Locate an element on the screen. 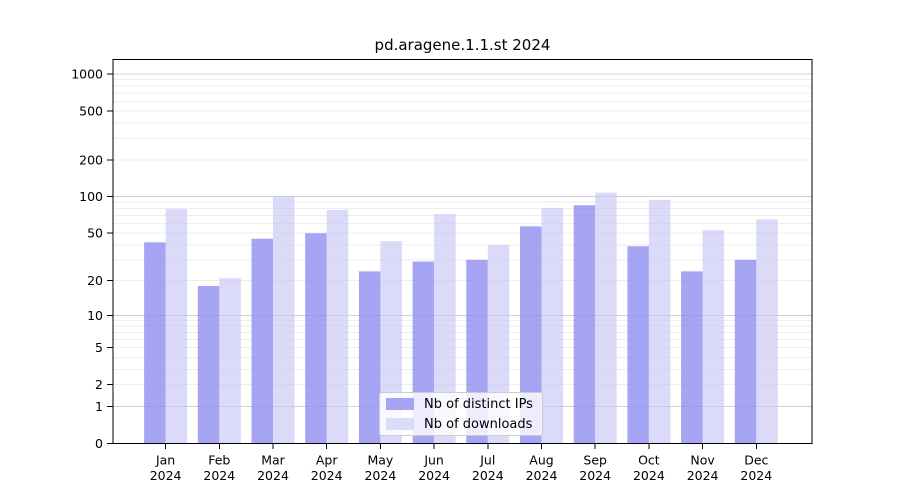 This screenshot has width=900, height=500. y-tick-label: 5 is located at coordinates (99, 347).